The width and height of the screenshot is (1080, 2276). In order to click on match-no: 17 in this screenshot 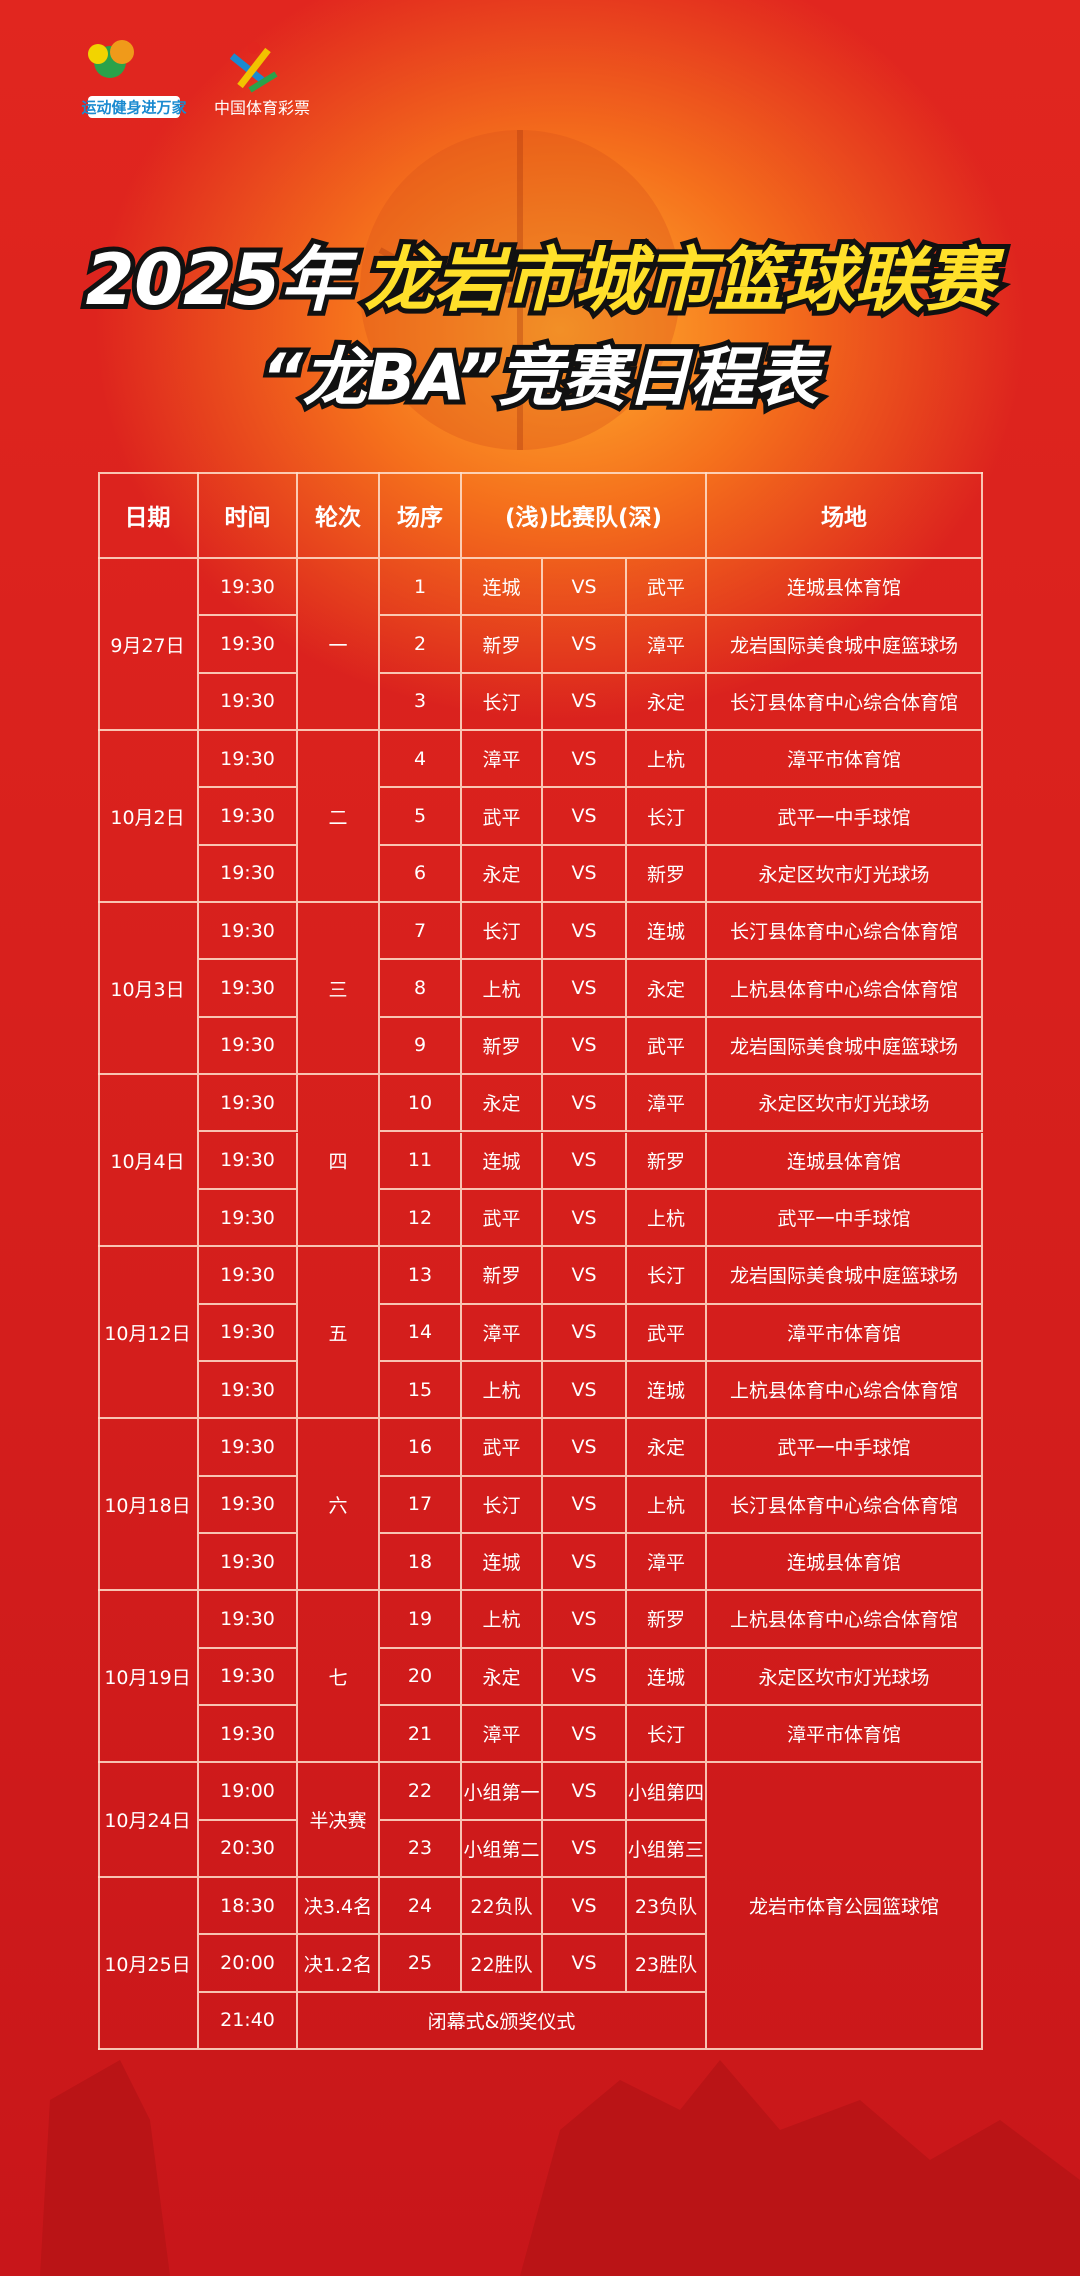, I will do `click(421, 1505)`.